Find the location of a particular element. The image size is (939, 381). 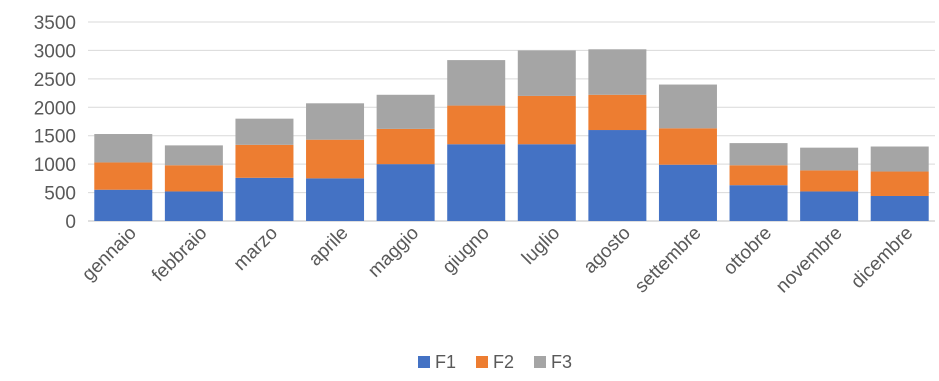

bar-f2-novembre is located at coordinates (829, 181).